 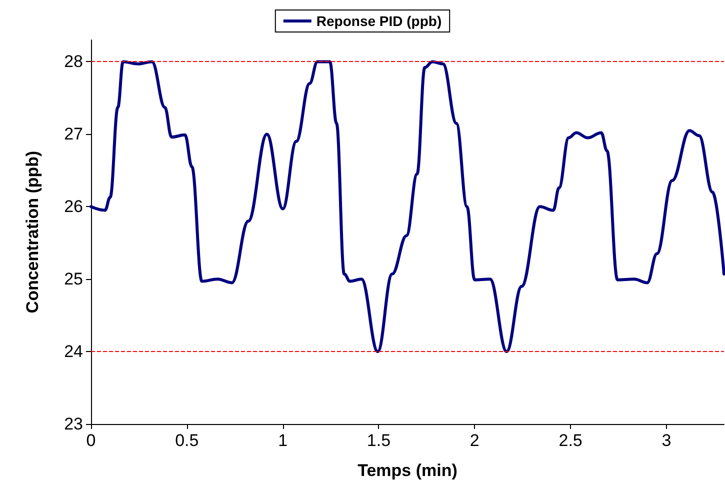 I want to click on y-tick-label: 27, so click(x=73, y=134).